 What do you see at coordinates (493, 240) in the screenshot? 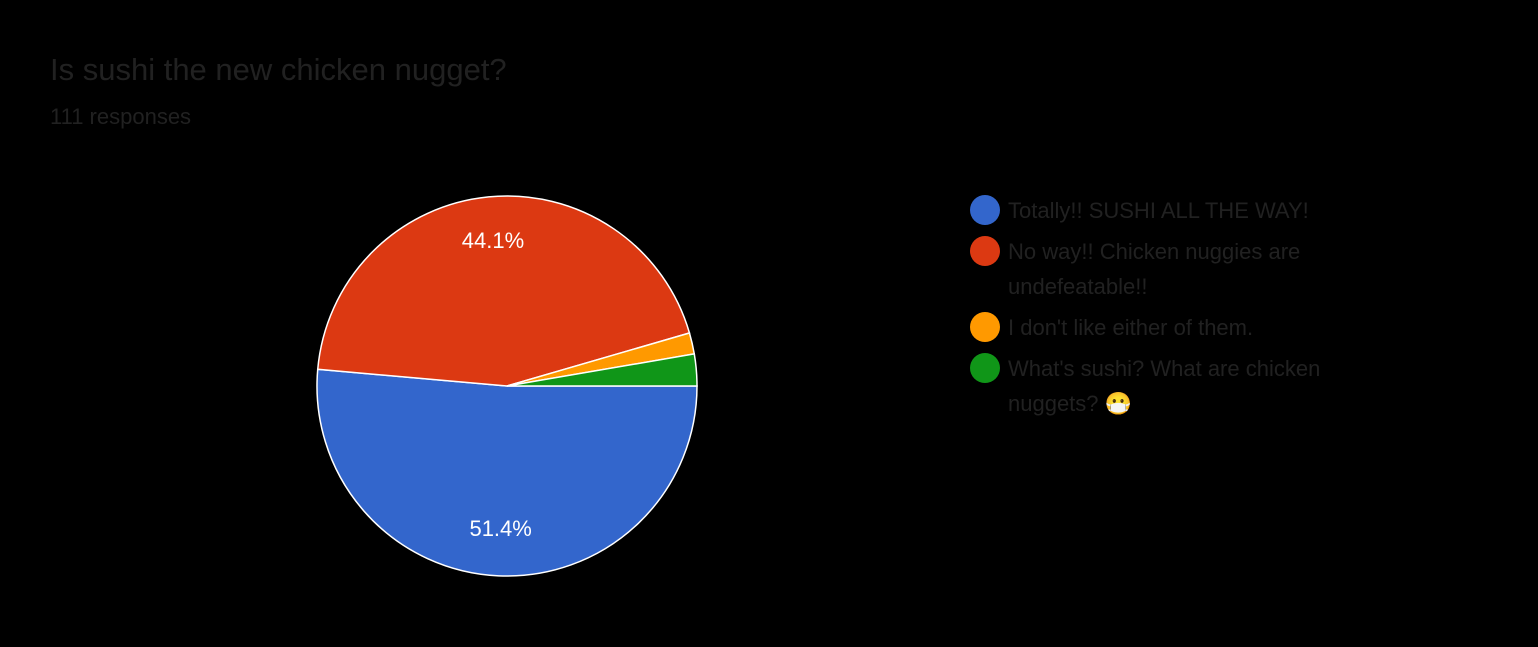
I see `slice-label: 44.1%` at bounding box center [493, 240].